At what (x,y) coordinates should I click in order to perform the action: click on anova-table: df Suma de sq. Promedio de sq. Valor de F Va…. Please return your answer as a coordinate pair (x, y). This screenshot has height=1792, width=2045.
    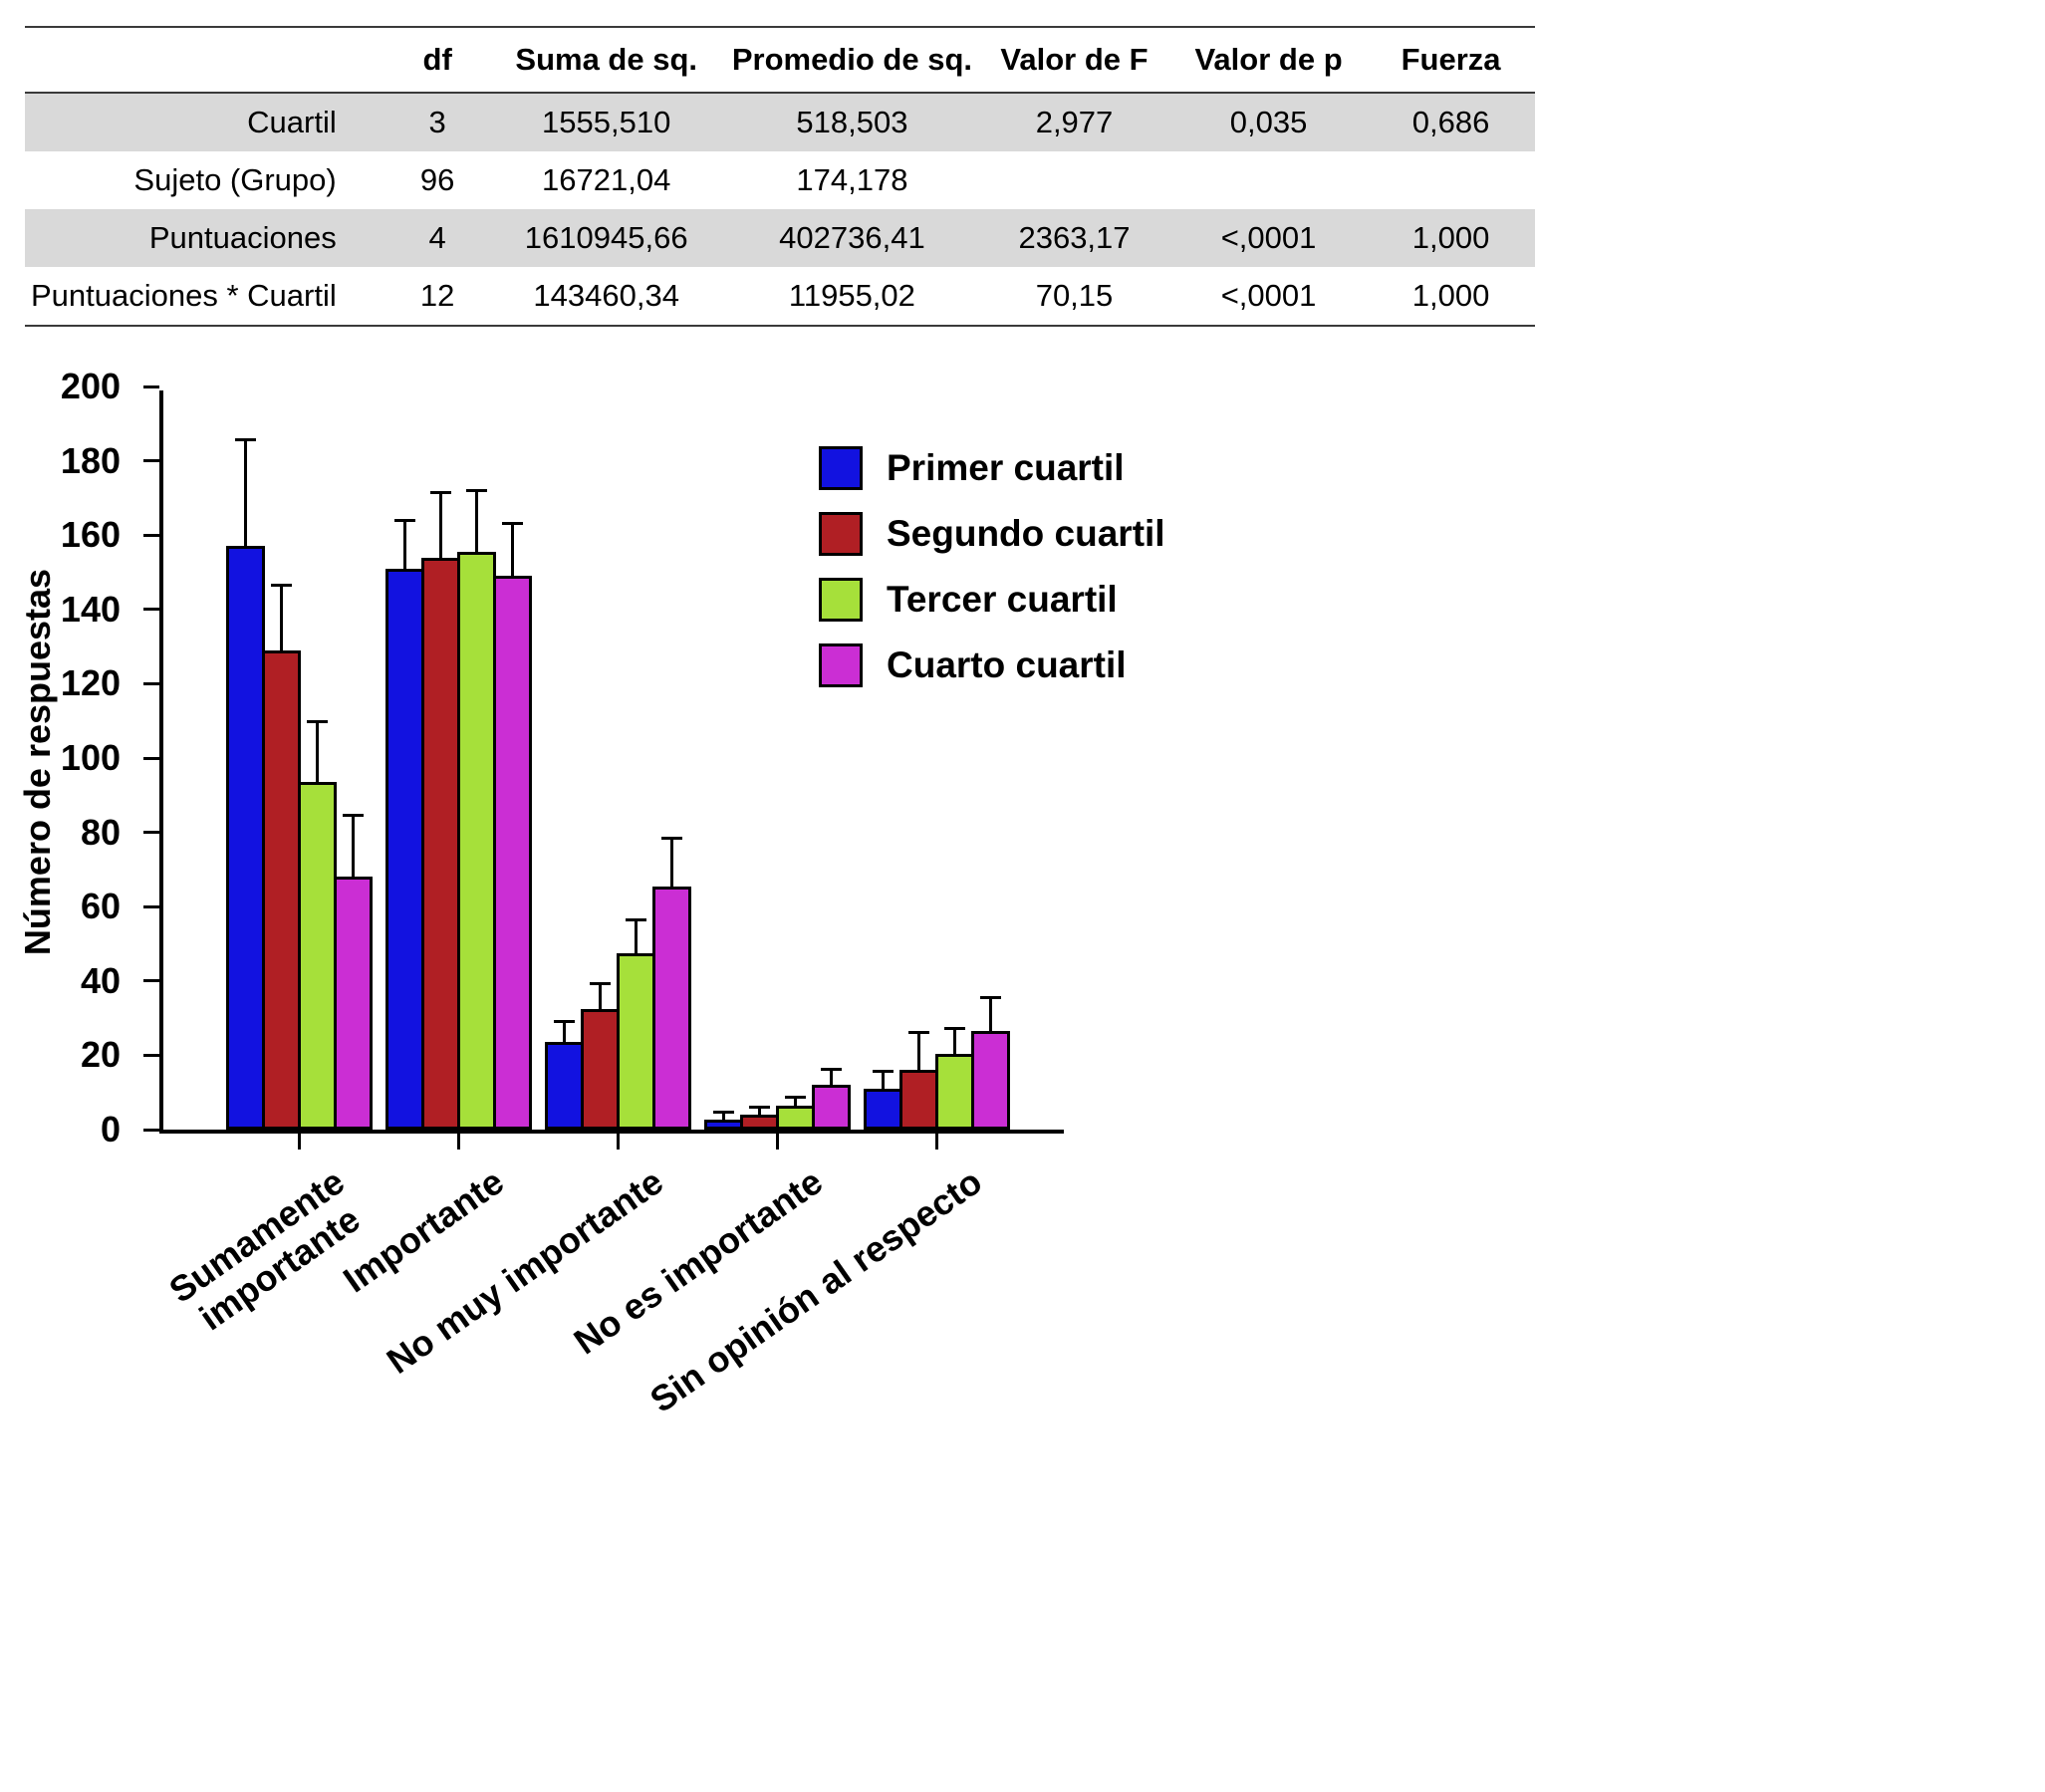
    Looking at the image, I should click on (780, 176).